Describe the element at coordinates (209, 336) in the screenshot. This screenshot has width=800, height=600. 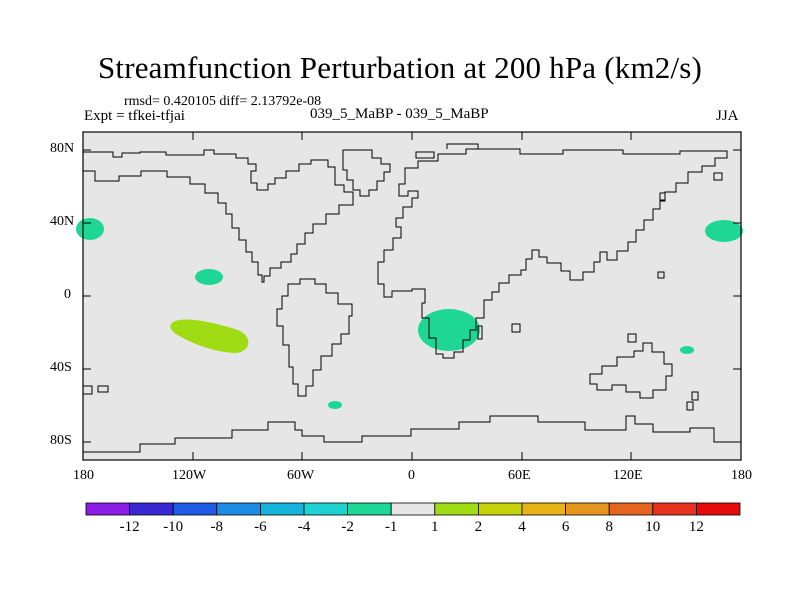
I see `contour-region-south-pacific` at that location.